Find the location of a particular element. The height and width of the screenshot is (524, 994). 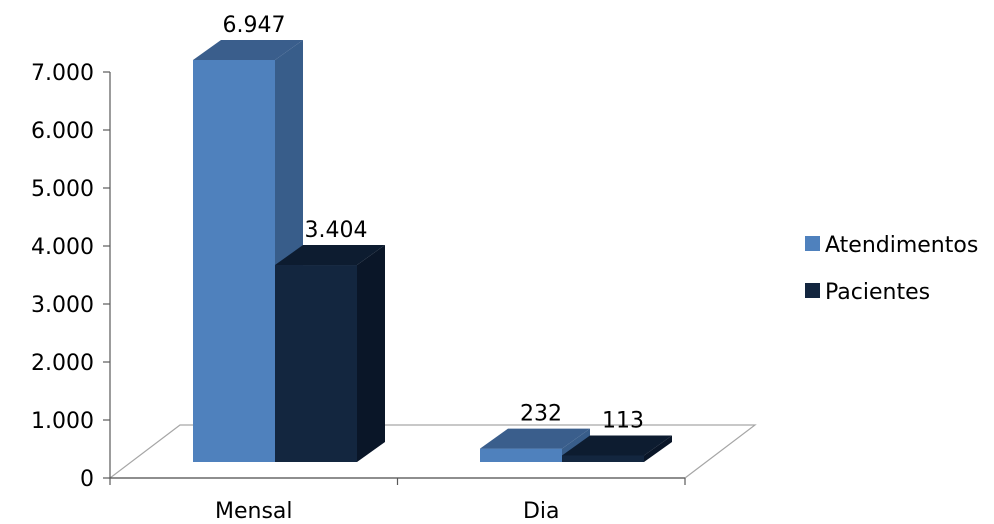

y-tick-label: 3.000 is located at coordinates (62, 305).